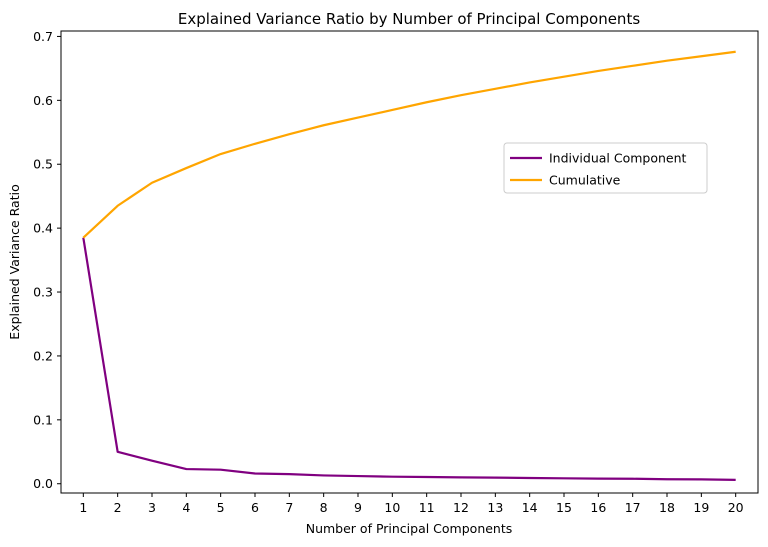  Describe the element at coordinates (564, 507) in the screenshot. I see `x-tick-label: 15` at that location.